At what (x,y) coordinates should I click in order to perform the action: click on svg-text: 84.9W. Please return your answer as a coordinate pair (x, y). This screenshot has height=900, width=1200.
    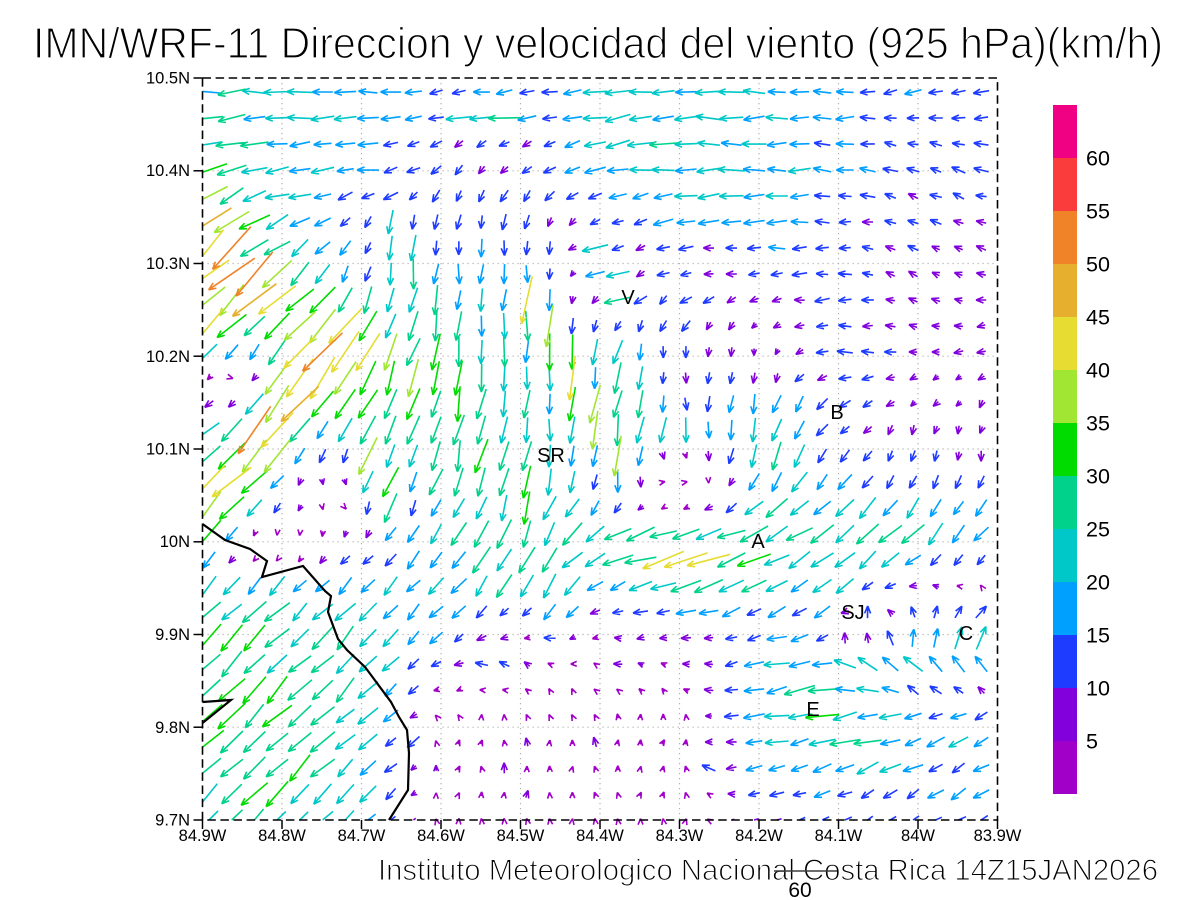
    Looking at the image, I should click on (203, 836).